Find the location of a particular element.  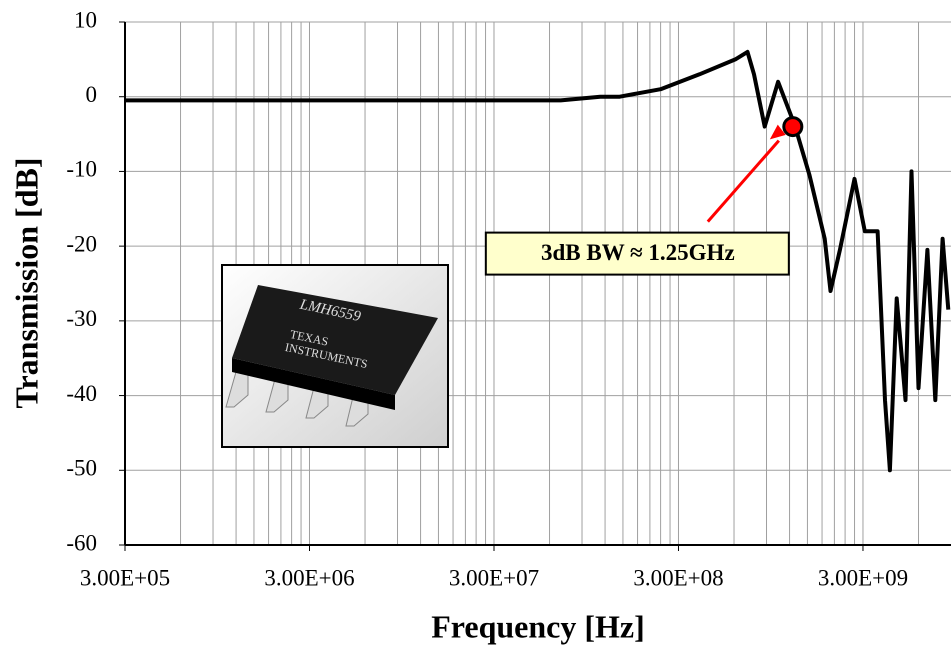

y-tick-label: 0 is located at coordinates (92, 94).